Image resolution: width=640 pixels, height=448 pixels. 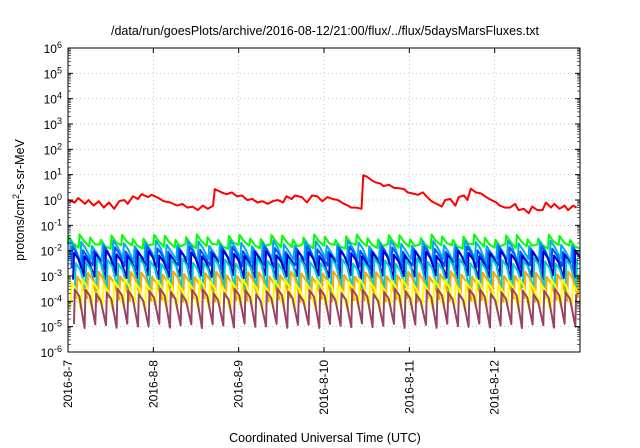 What do you see at coordinates (20, 230) in the screenshot?
I see `y-axis-label-base: protons/cm` at bounding box center [20, 230].